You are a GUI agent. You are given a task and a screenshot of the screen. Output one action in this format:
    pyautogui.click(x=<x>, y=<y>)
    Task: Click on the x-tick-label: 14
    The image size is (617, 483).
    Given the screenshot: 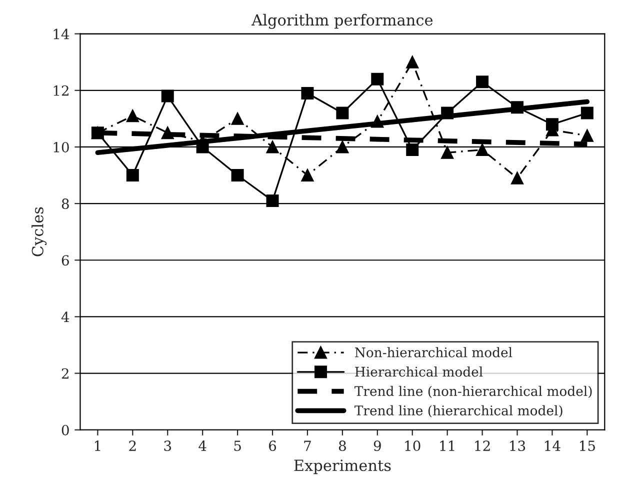 What is the action you would take?
    pyautogui.click(x=552, y=445)
    